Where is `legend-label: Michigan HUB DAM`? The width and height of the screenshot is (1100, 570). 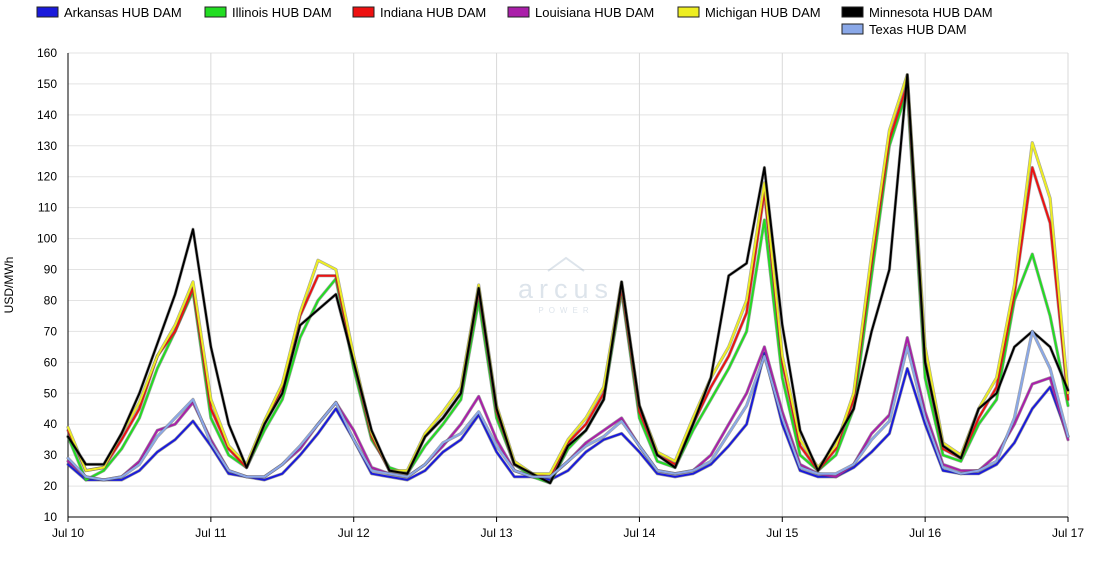 legend-label: Michigan HUB DAM is located at coordinates (763, 12).